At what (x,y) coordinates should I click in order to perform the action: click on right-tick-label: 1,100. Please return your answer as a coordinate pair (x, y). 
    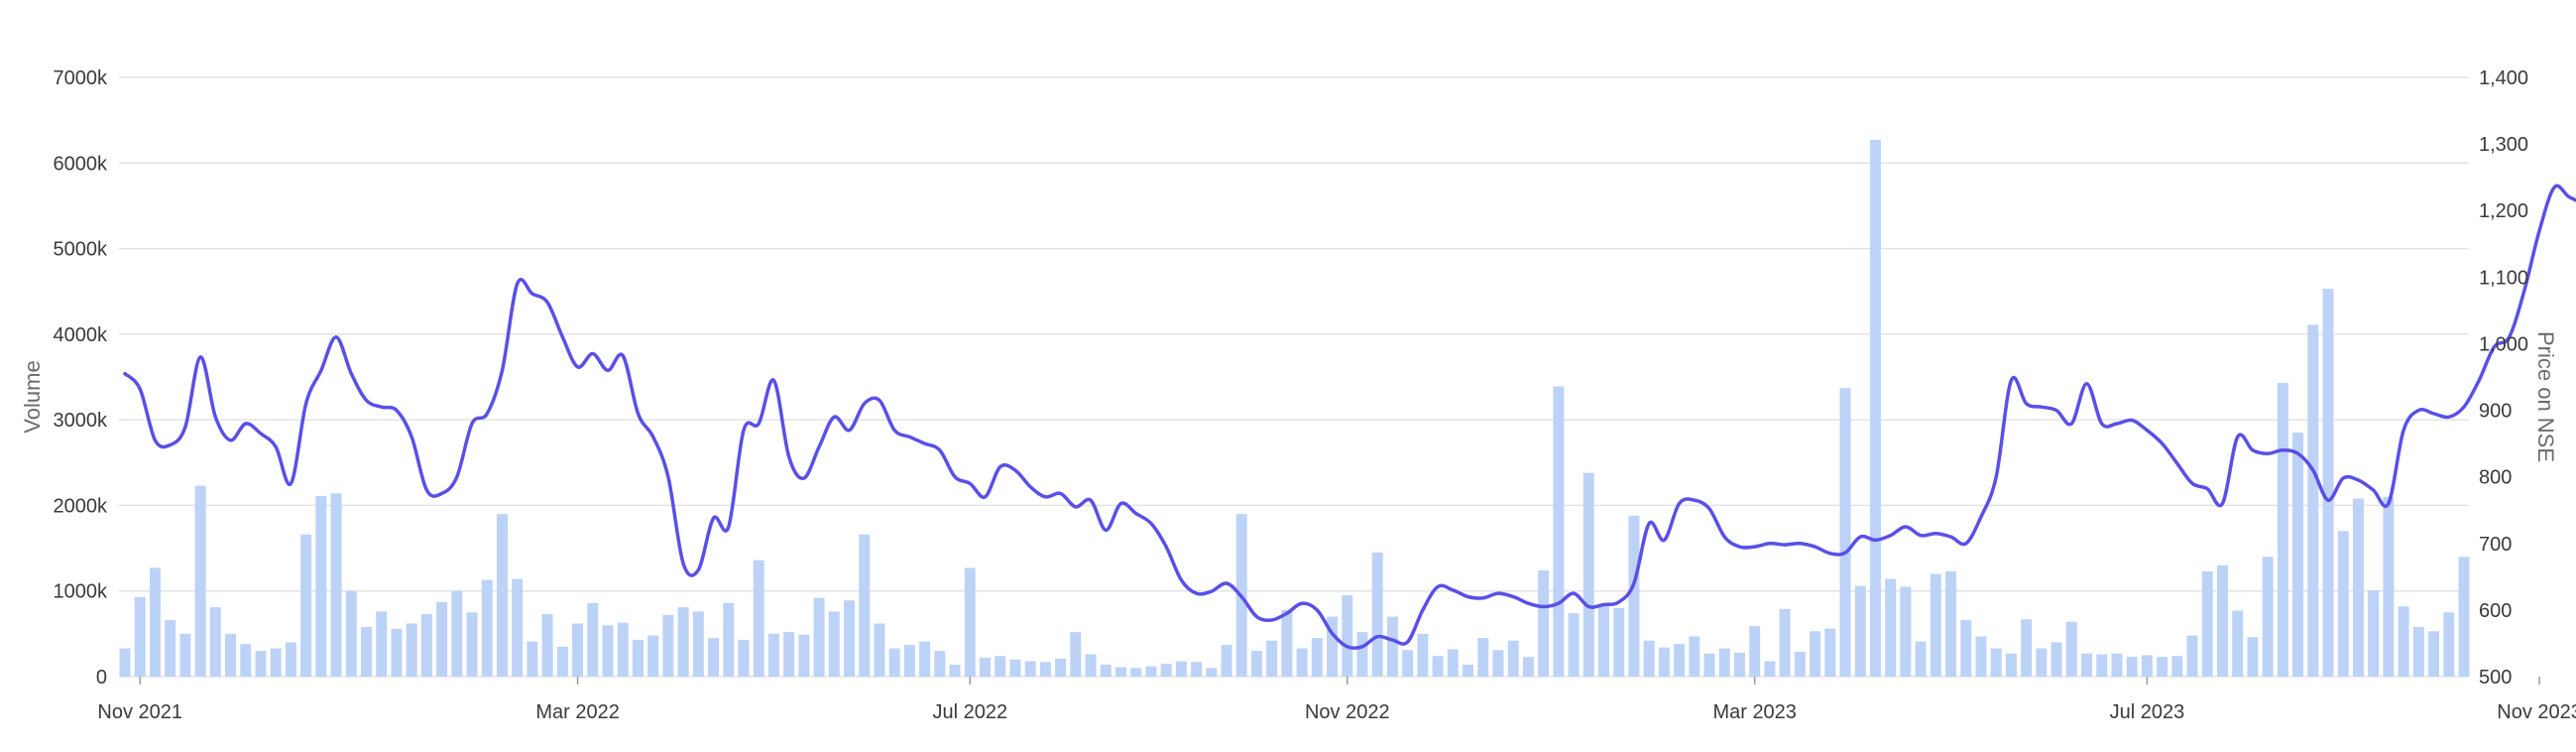
    Looking at the image, I should click on (2503, 278).